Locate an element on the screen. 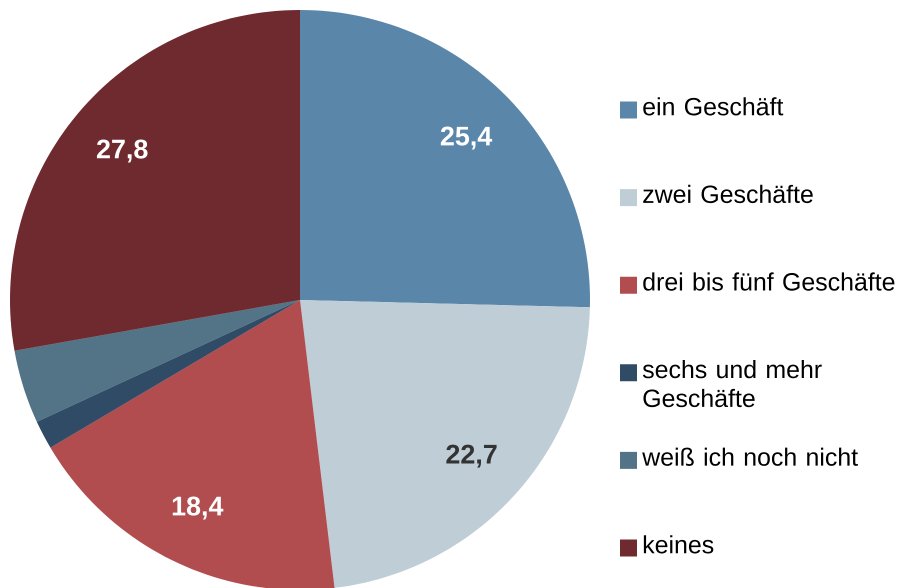 This screenshot has width=920, height=588. legend-label: sechs und mehr Geschäfte is located at coordinates (732, 384).